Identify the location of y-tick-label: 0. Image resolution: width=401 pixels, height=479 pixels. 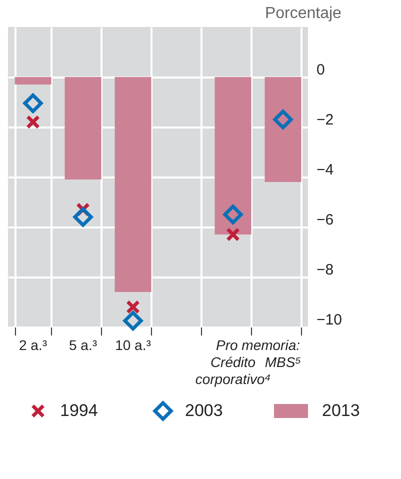
(320, 70).